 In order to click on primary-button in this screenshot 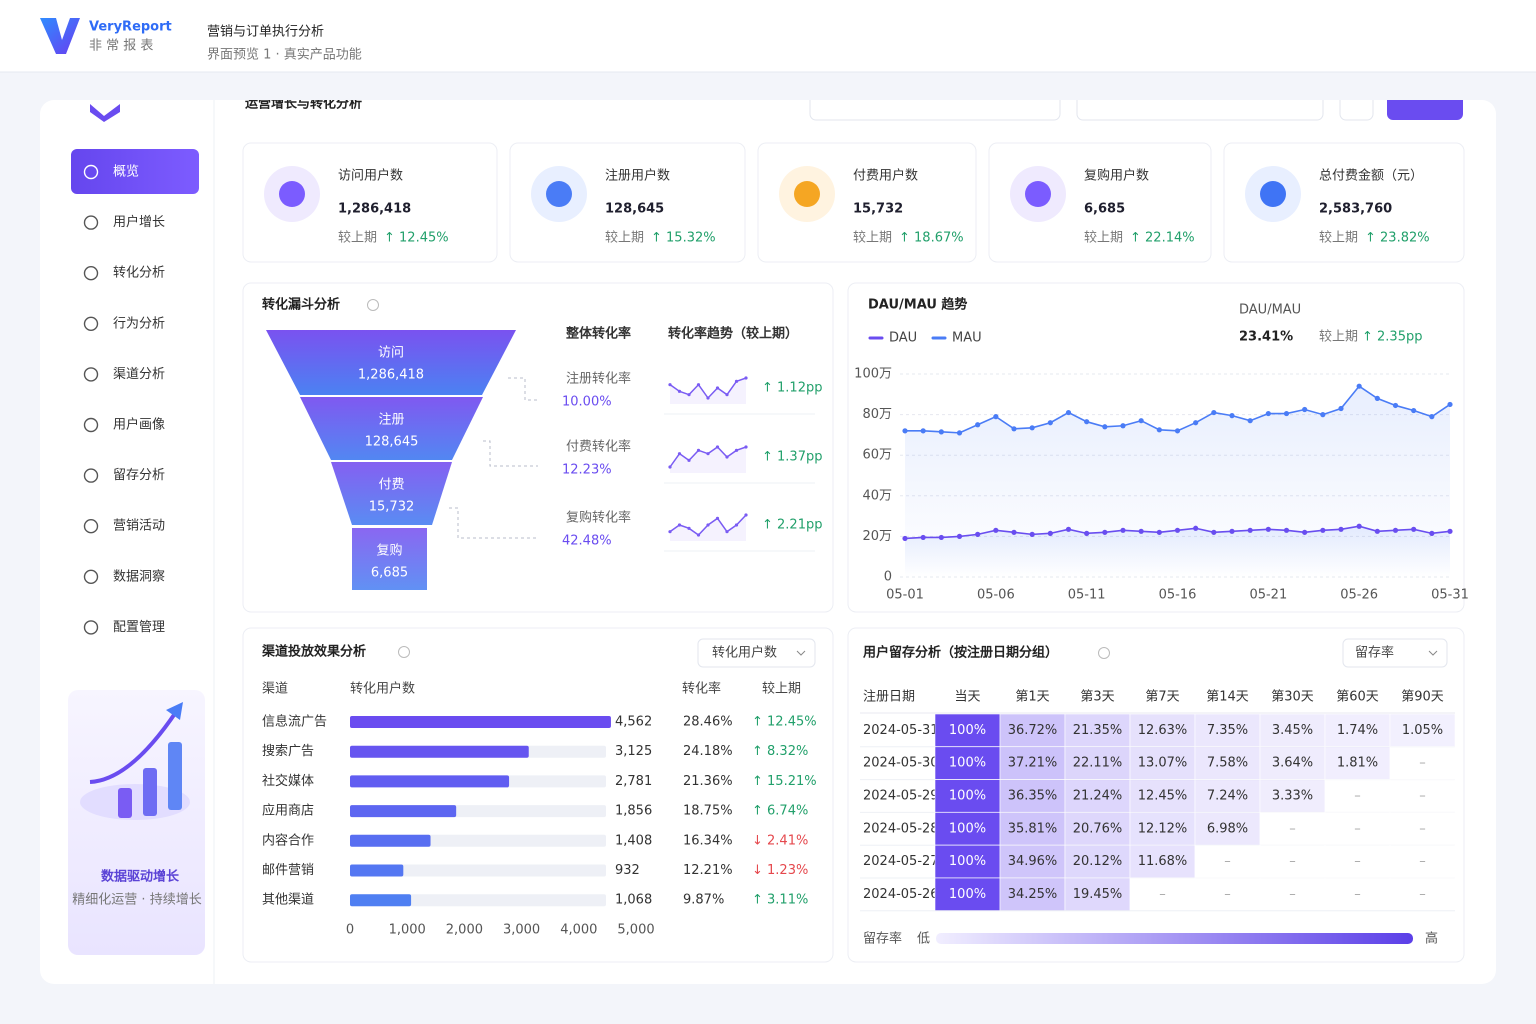, I will do `click(1425, 104)`.